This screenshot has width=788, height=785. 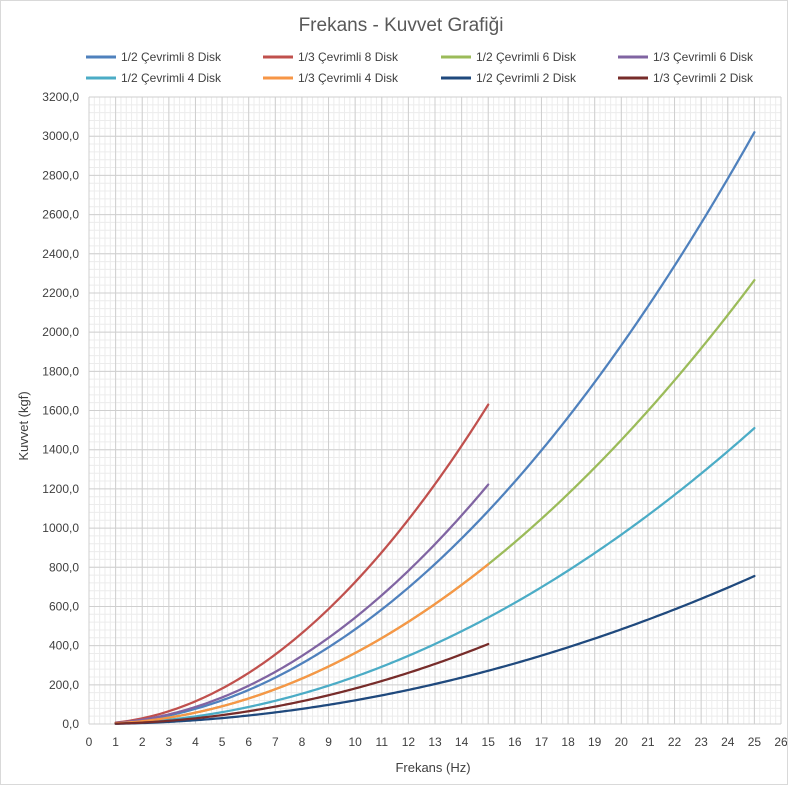 What do you see at coordinates (248, 742) in the screenshot?
I see `x-tick-label: 6` at bounding box center [248, 742].